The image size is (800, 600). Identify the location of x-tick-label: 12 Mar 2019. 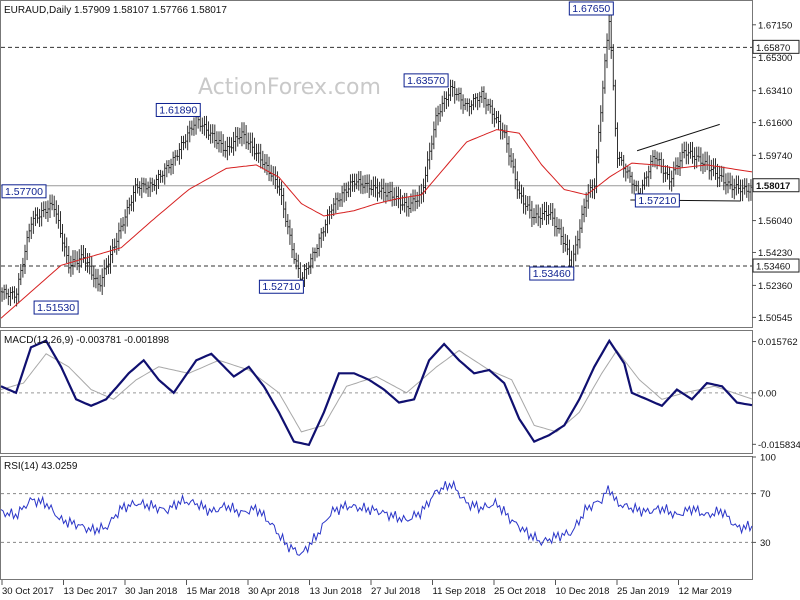
(705, 591).